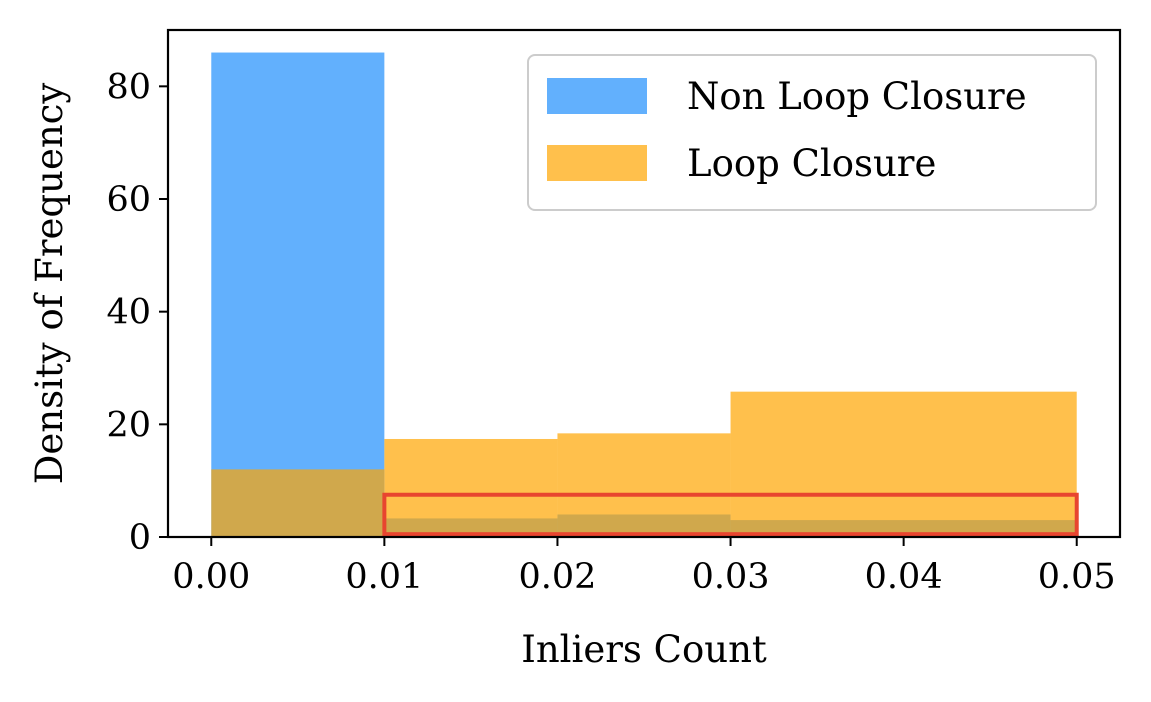  Describe the element at coordinates (128, 200) in the screenshot. I see `y-tick-label: 60` at that location.